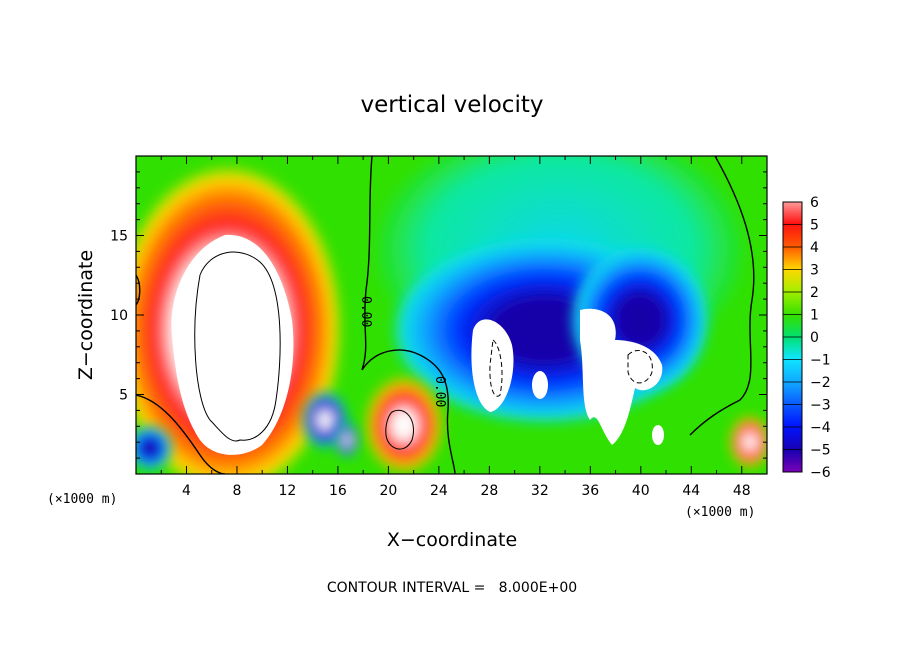 The height and width of the screenshot is (654, 904). What do you see at coordinates (119, 237) in the screenshot?
I see `y-tick-label: 15` at bounding box center [119, 237].